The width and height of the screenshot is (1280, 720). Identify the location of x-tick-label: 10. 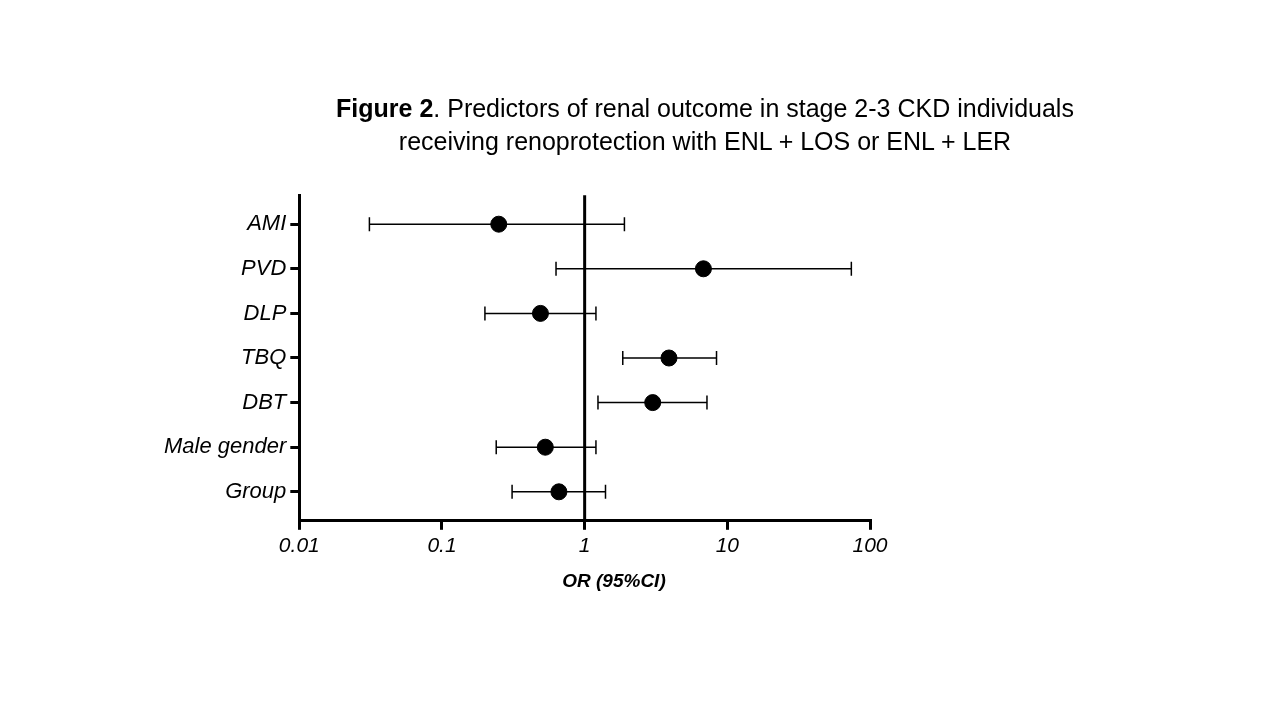
(727, 545).